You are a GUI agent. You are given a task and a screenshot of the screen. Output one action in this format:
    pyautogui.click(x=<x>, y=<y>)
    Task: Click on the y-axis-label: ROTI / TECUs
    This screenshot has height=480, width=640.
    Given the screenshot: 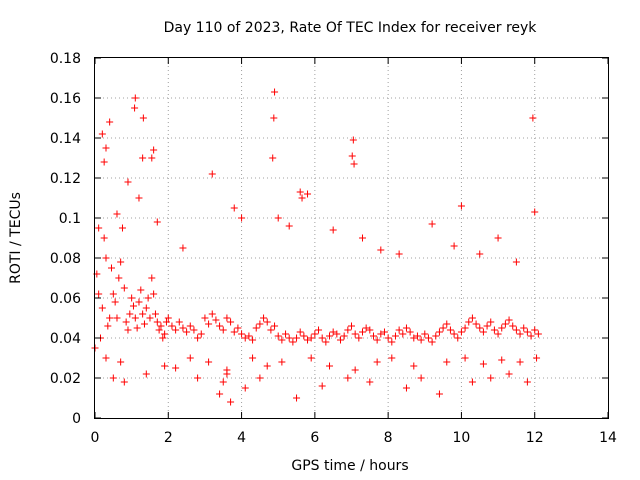 What is the action you would take?
    pyautogui.click(x=16, y=238)
    